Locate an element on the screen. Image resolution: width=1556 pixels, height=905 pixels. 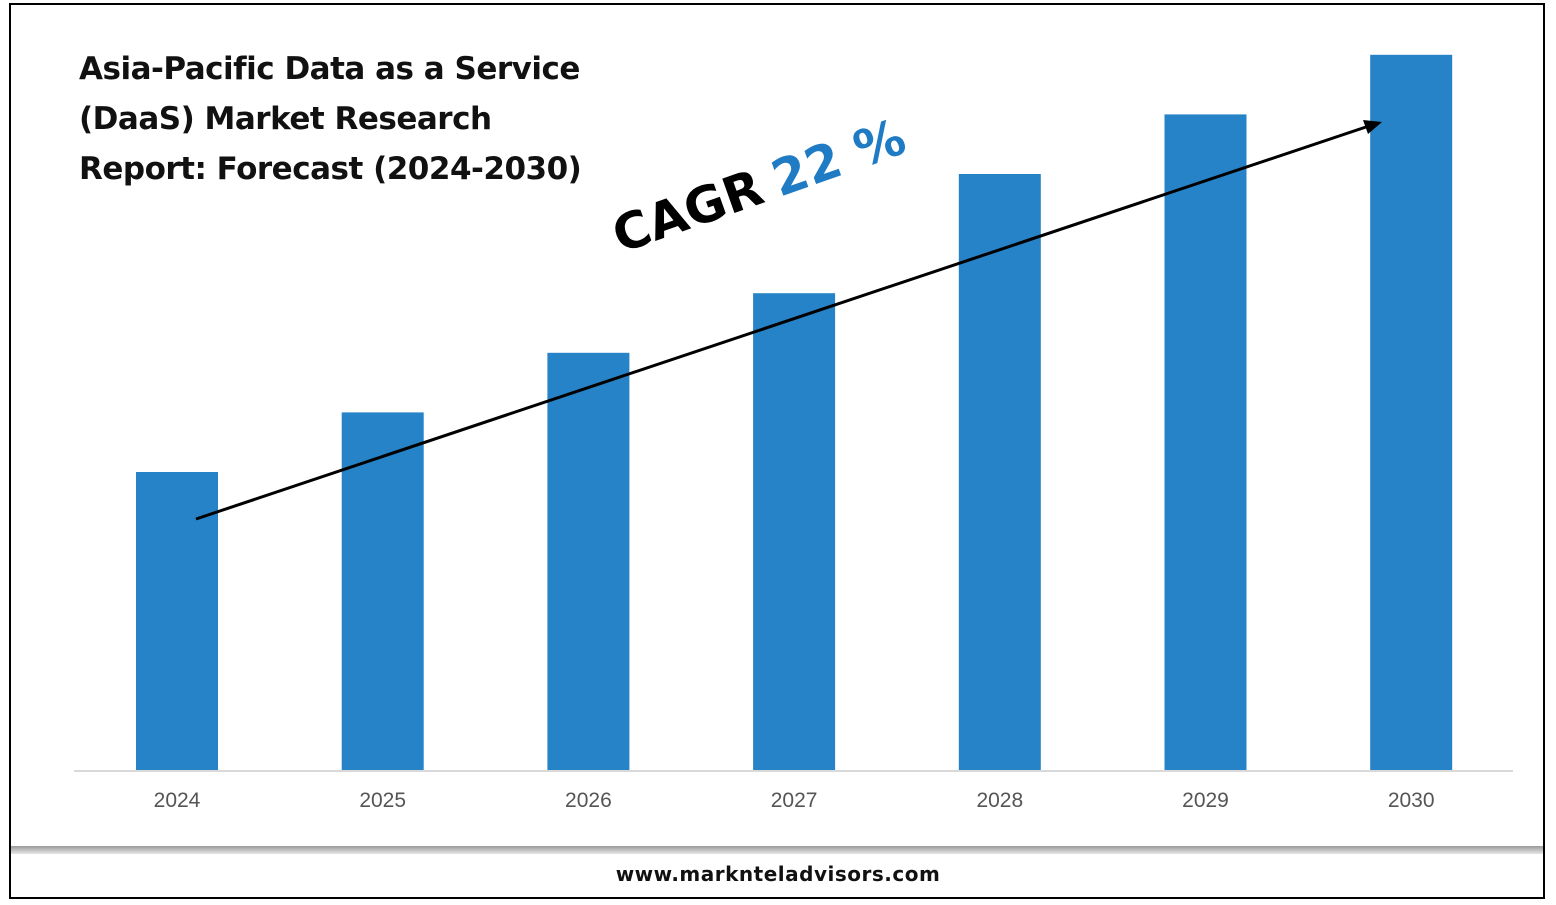
title-line-2: (DaaS) Market Research is located at coordinates (285, 119).